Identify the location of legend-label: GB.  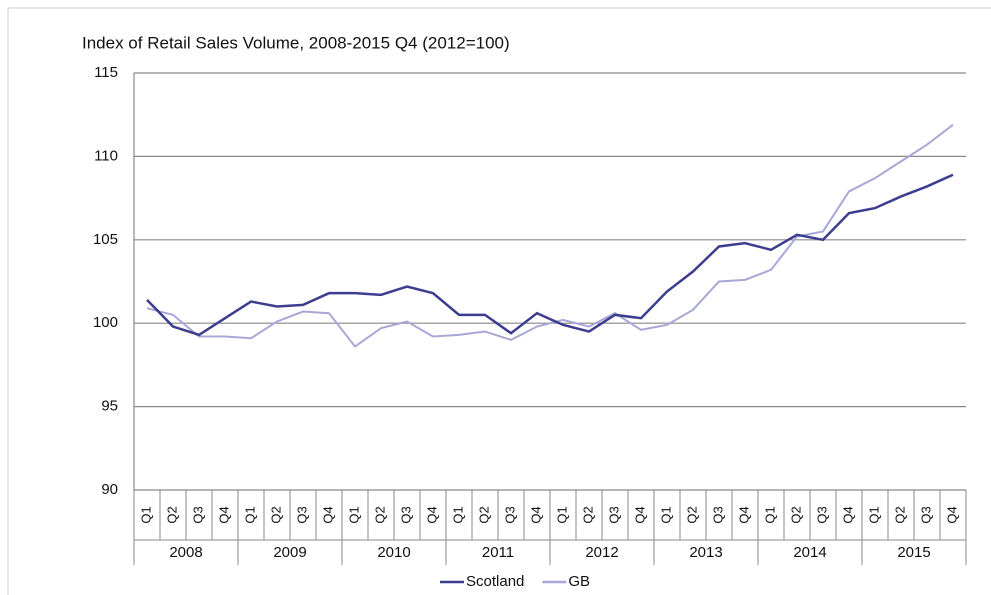
(579, 581).